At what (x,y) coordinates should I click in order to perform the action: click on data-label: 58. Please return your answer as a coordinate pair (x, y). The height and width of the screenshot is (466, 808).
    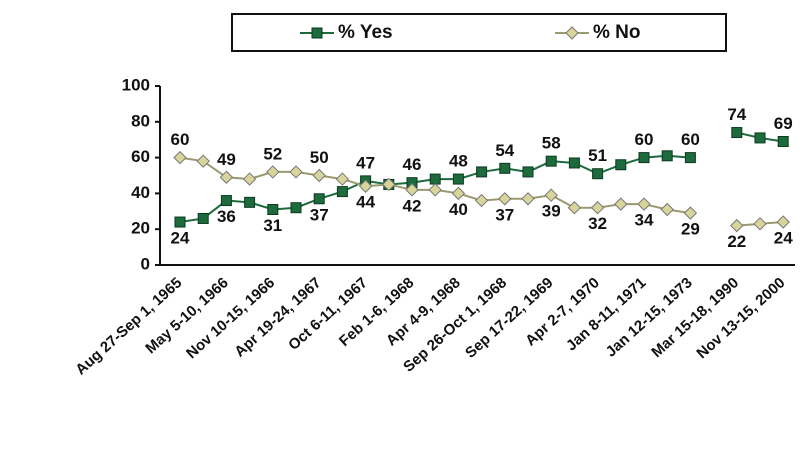
    Looking at the image, I should click on (551, 143).